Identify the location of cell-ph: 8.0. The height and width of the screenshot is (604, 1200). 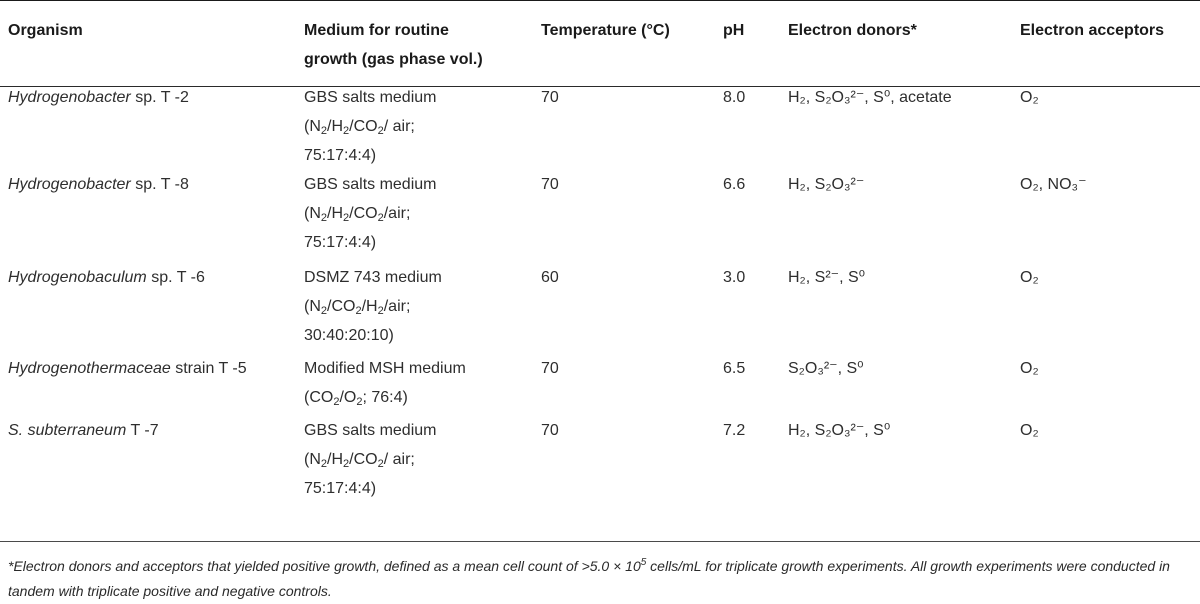
(755, 122).